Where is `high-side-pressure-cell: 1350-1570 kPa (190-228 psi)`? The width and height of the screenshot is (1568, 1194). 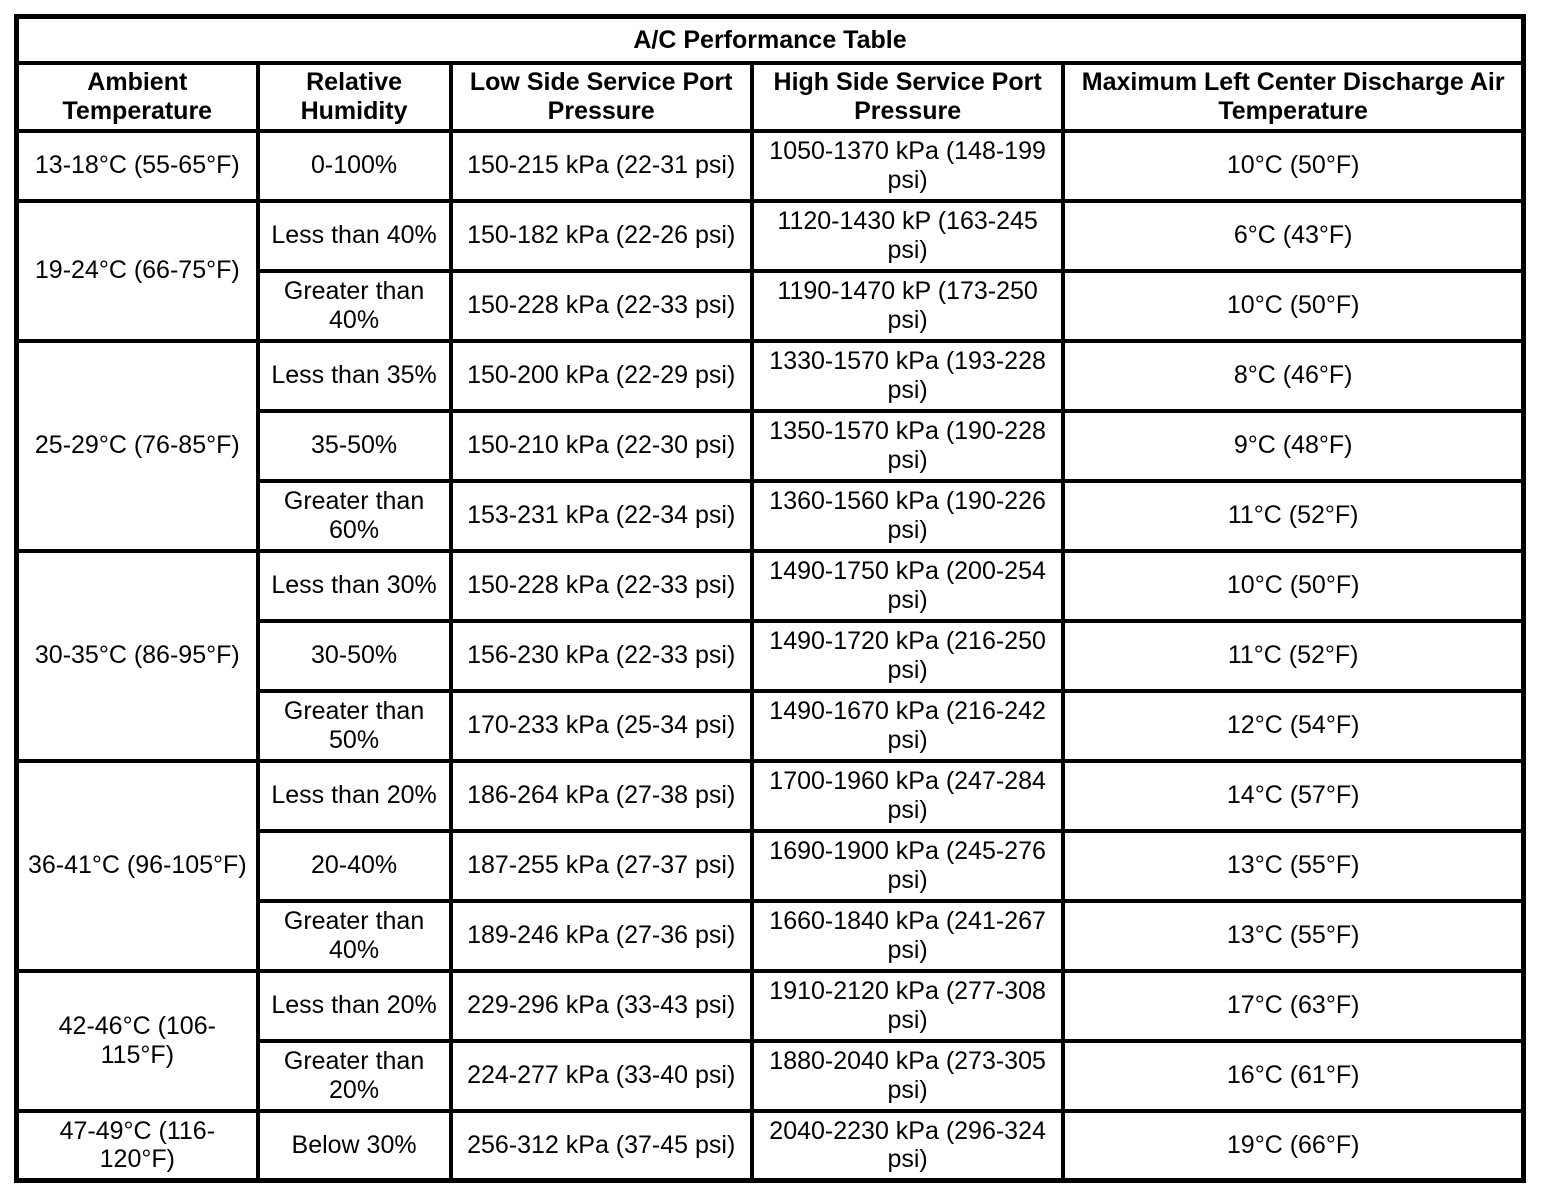
high-side-pressure-cell: 1350-1570 kPa (190-228 psi) is located at coordinates (907, 445).